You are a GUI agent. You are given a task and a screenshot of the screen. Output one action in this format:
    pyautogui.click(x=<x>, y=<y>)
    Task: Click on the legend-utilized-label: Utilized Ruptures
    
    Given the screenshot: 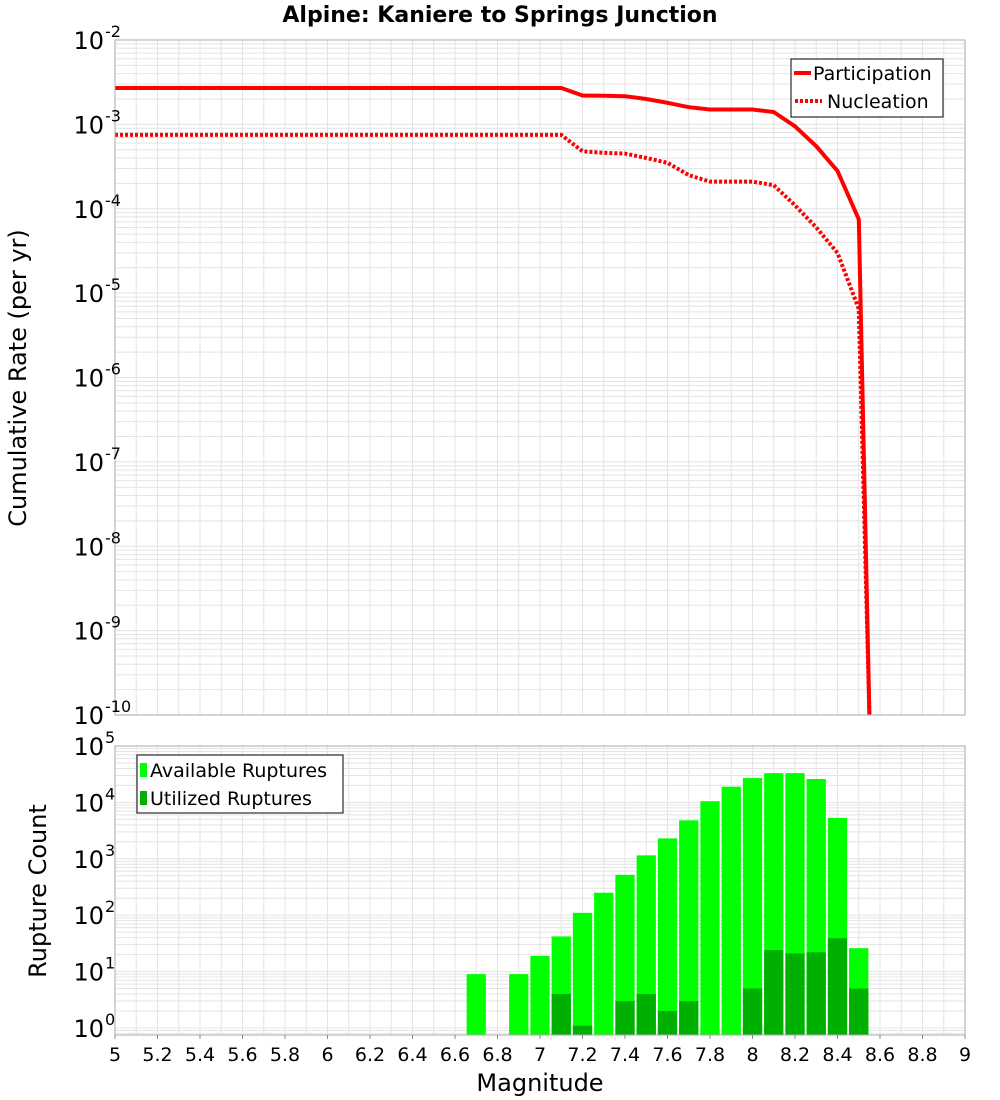 What is the action you would take?
    pyautogui.click(x=231, y=799)
    